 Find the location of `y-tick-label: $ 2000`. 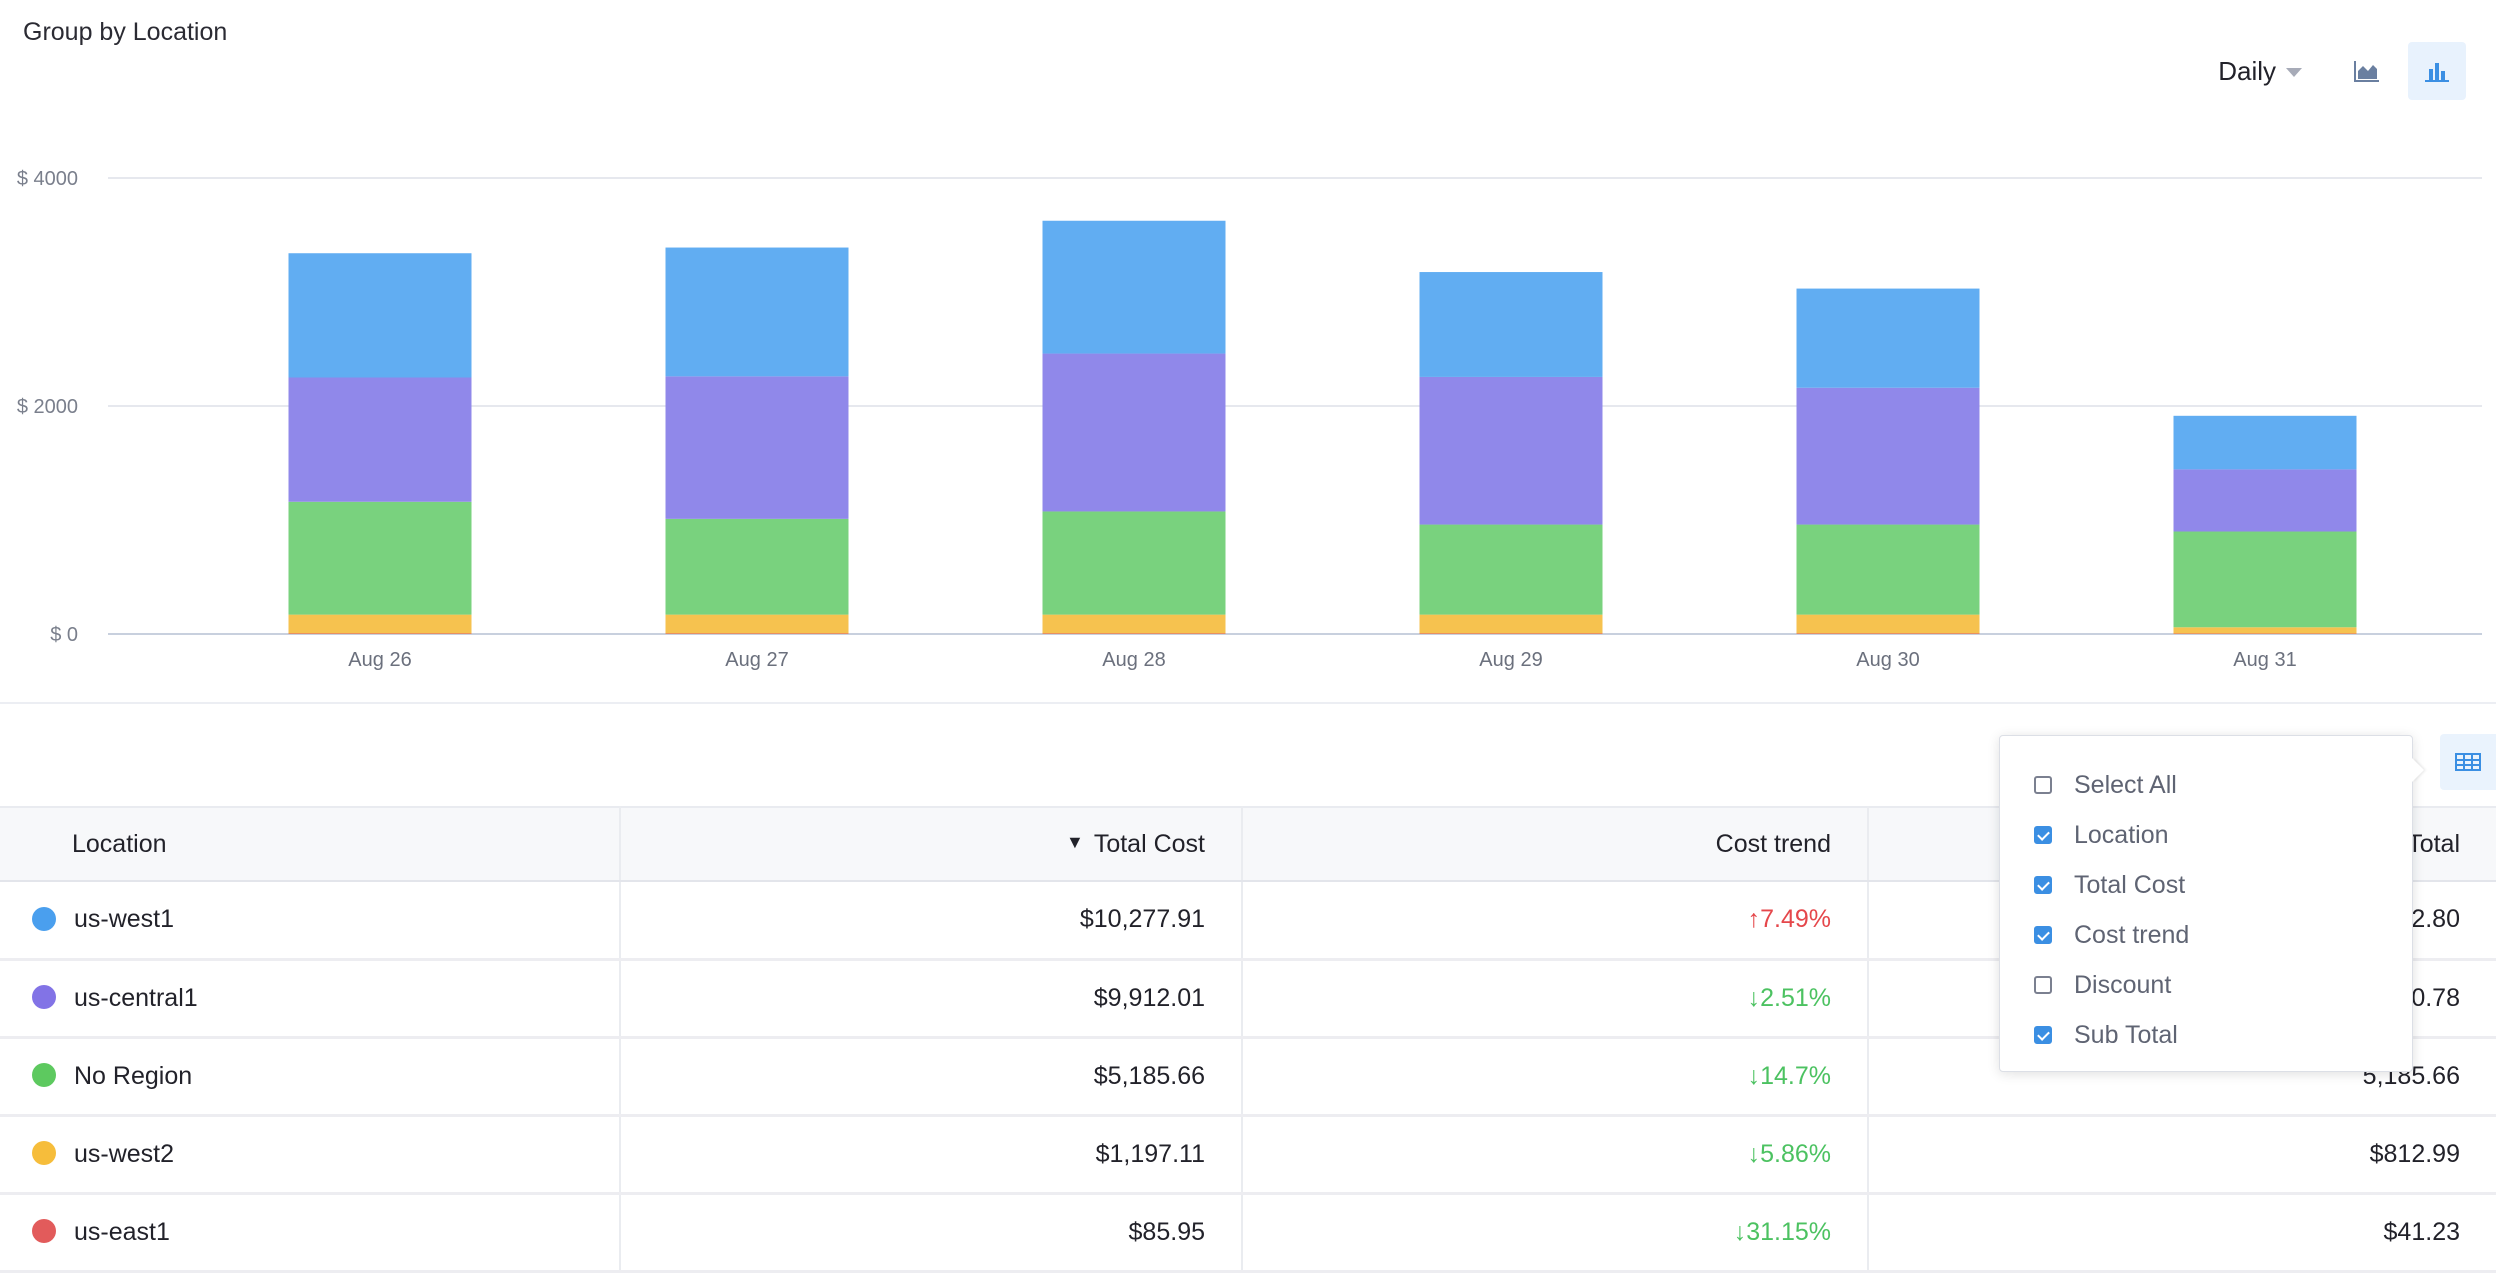

y-tick-label: $ 2000 is located at coordinates (47, 407).